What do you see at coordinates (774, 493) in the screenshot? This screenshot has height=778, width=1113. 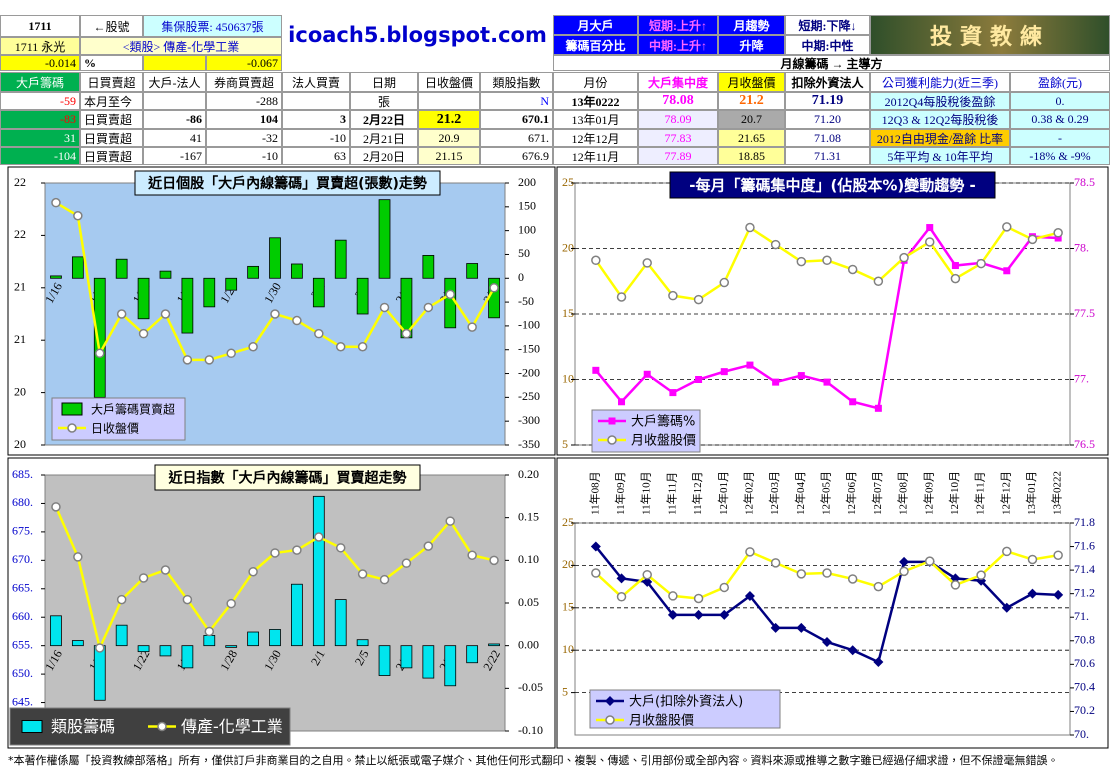 I see `x-tick-label: 12年03月` at bounding box center [774, 493].